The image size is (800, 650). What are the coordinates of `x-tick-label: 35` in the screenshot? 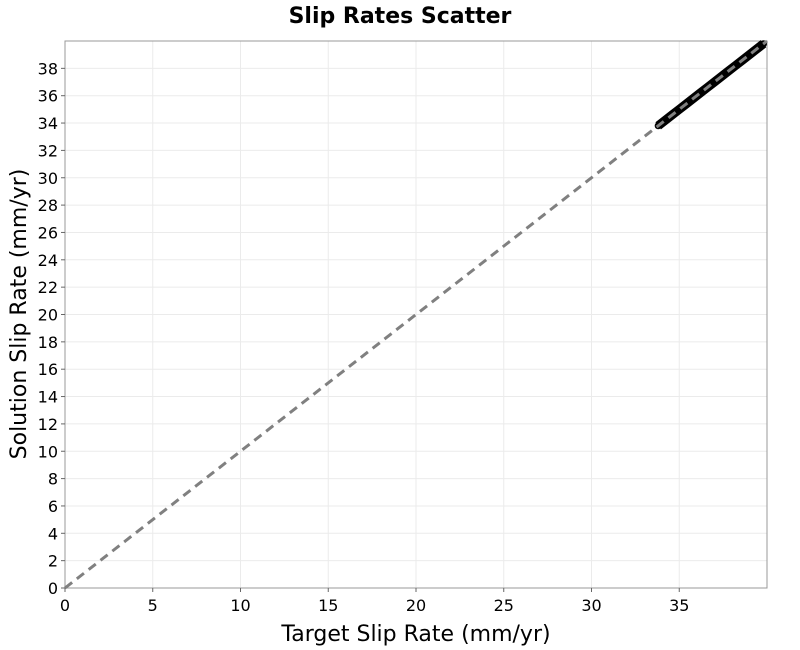 It's located at (679, 605).